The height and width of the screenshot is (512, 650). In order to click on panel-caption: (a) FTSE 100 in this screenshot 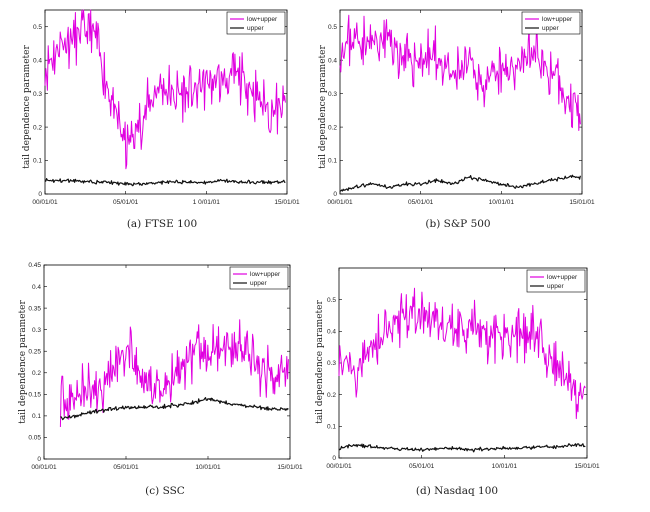, I will do `click(162, 224)`.